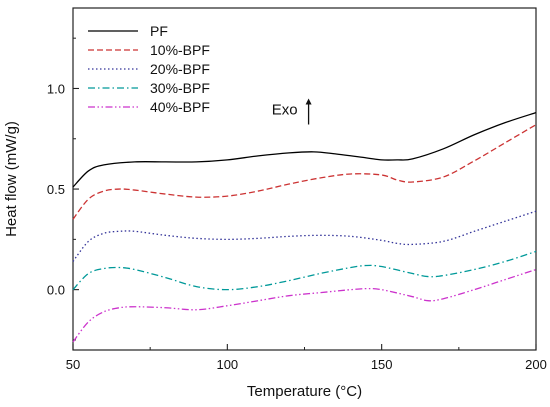 This screenshot has height=407, width=550. I want to click on x-tick-label: 200, so click(536, 364).